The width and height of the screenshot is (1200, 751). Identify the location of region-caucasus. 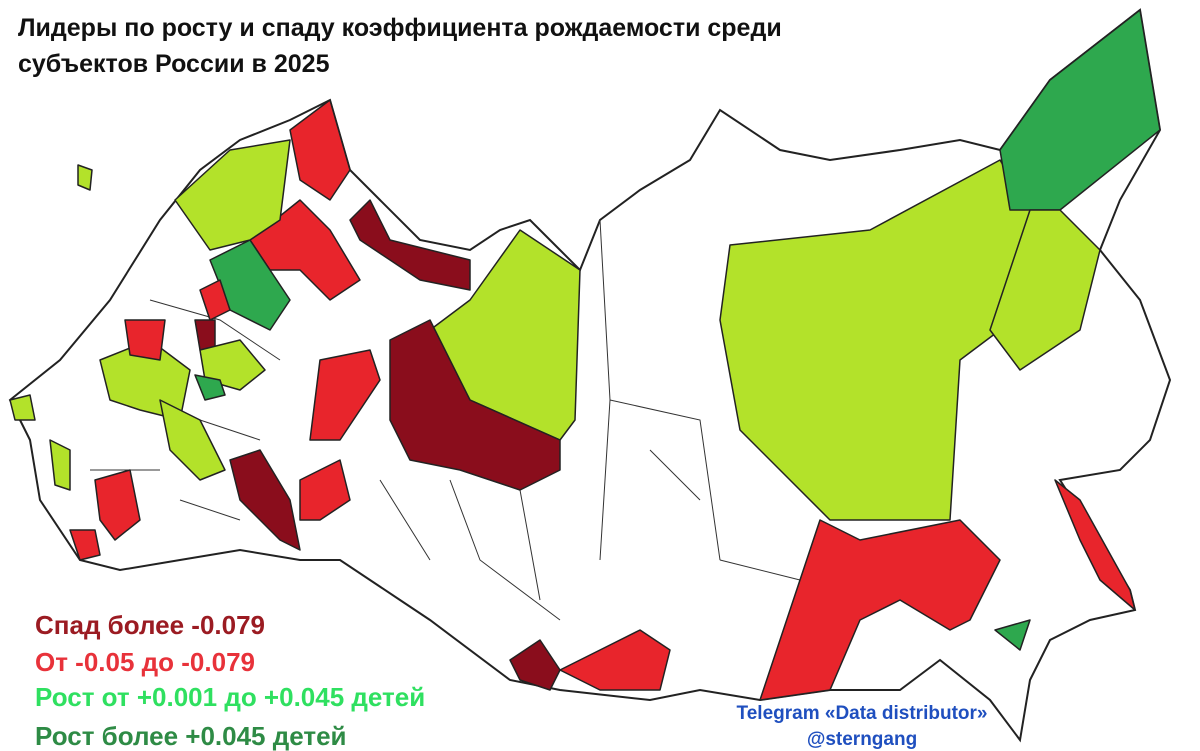
(85, 545).